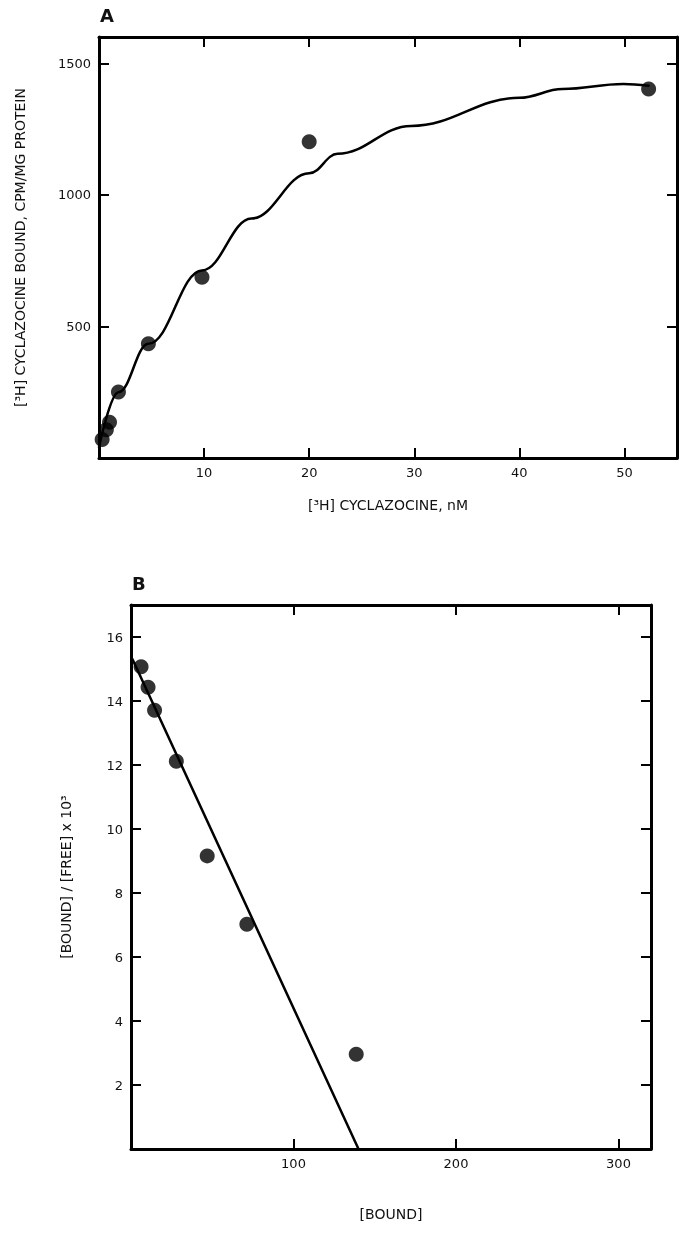  I want to click on y-tick-label: 10, so click(114, 829).